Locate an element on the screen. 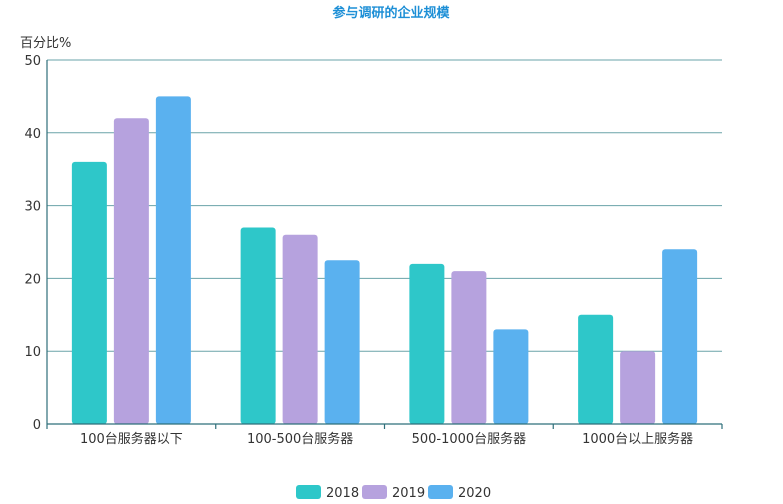 Image resolution: width=783 pixels, height=504 pixels. x-tick-label: 100-500台服务器 is located at coordinates (300, 439).